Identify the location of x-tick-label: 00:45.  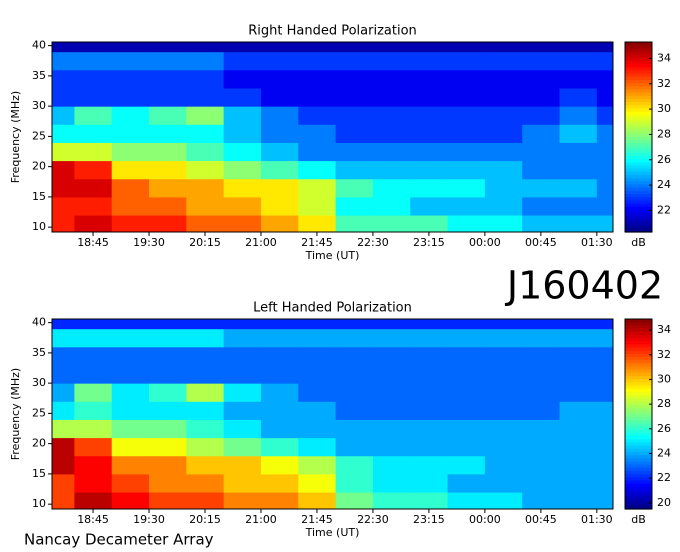
(541, 519).